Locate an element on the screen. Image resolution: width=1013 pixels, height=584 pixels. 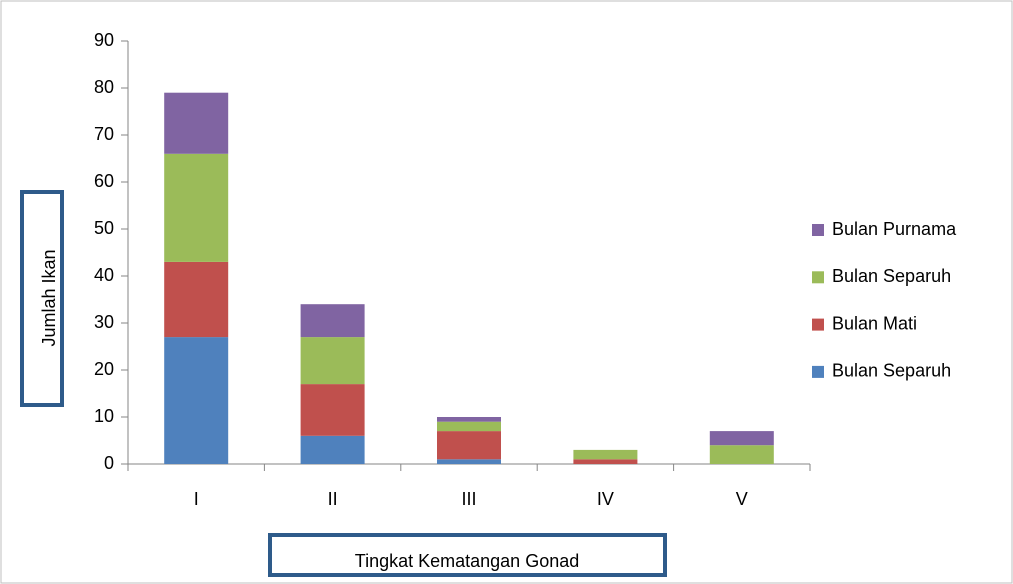
y-tick-label: 70 is located at coordinates (104, 134).